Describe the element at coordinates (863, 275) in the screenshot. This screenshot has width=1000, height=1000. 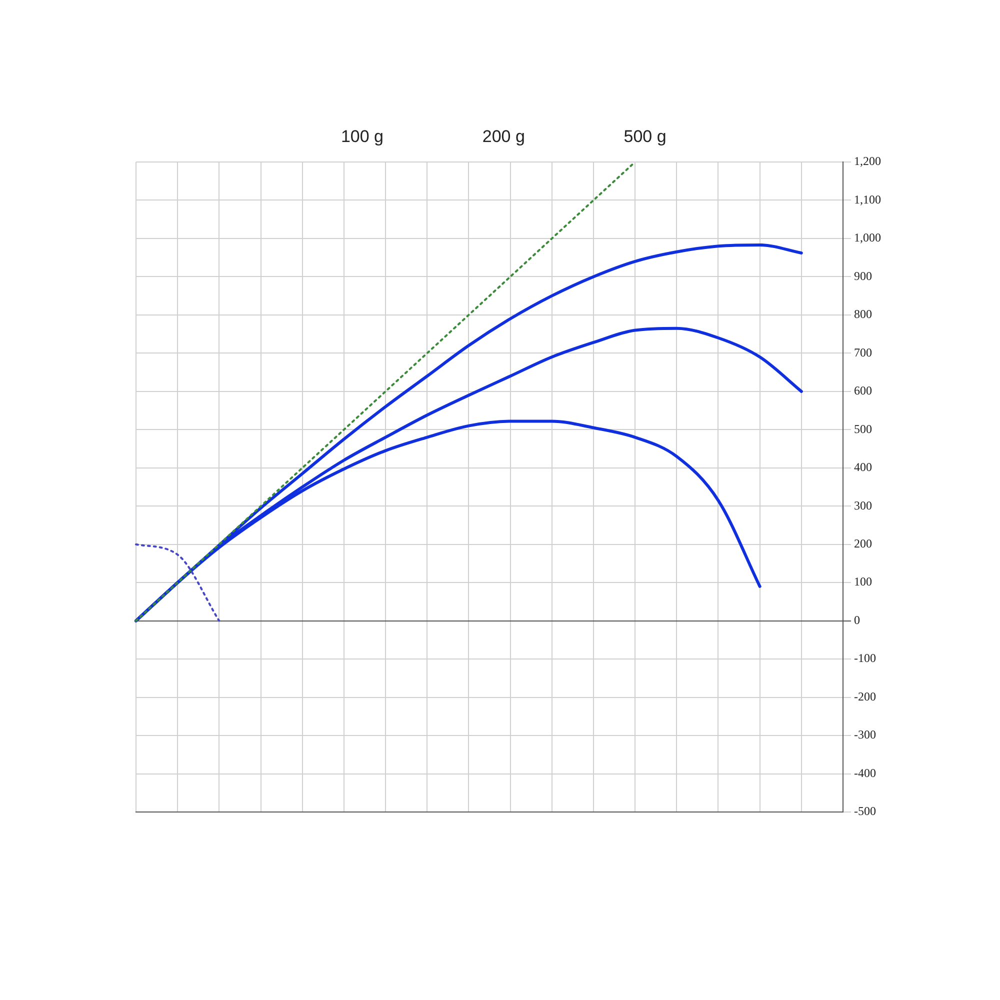
I see `y-tick-label: 900` at that location.